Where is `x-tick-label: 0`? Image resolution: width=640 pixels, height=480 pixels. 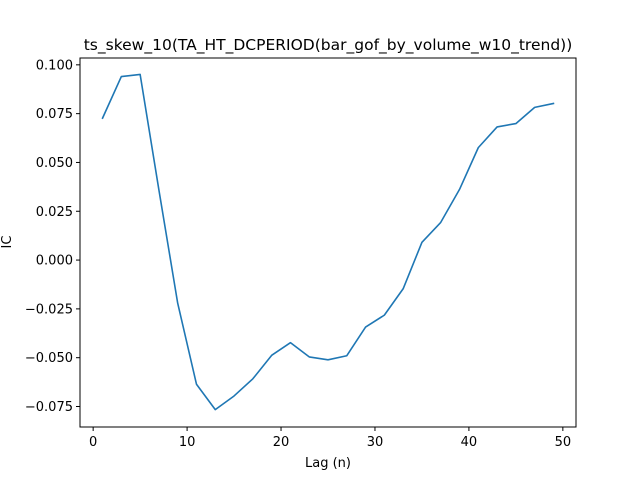 x-tick-label: 0 is located at coordinates (93, 442).